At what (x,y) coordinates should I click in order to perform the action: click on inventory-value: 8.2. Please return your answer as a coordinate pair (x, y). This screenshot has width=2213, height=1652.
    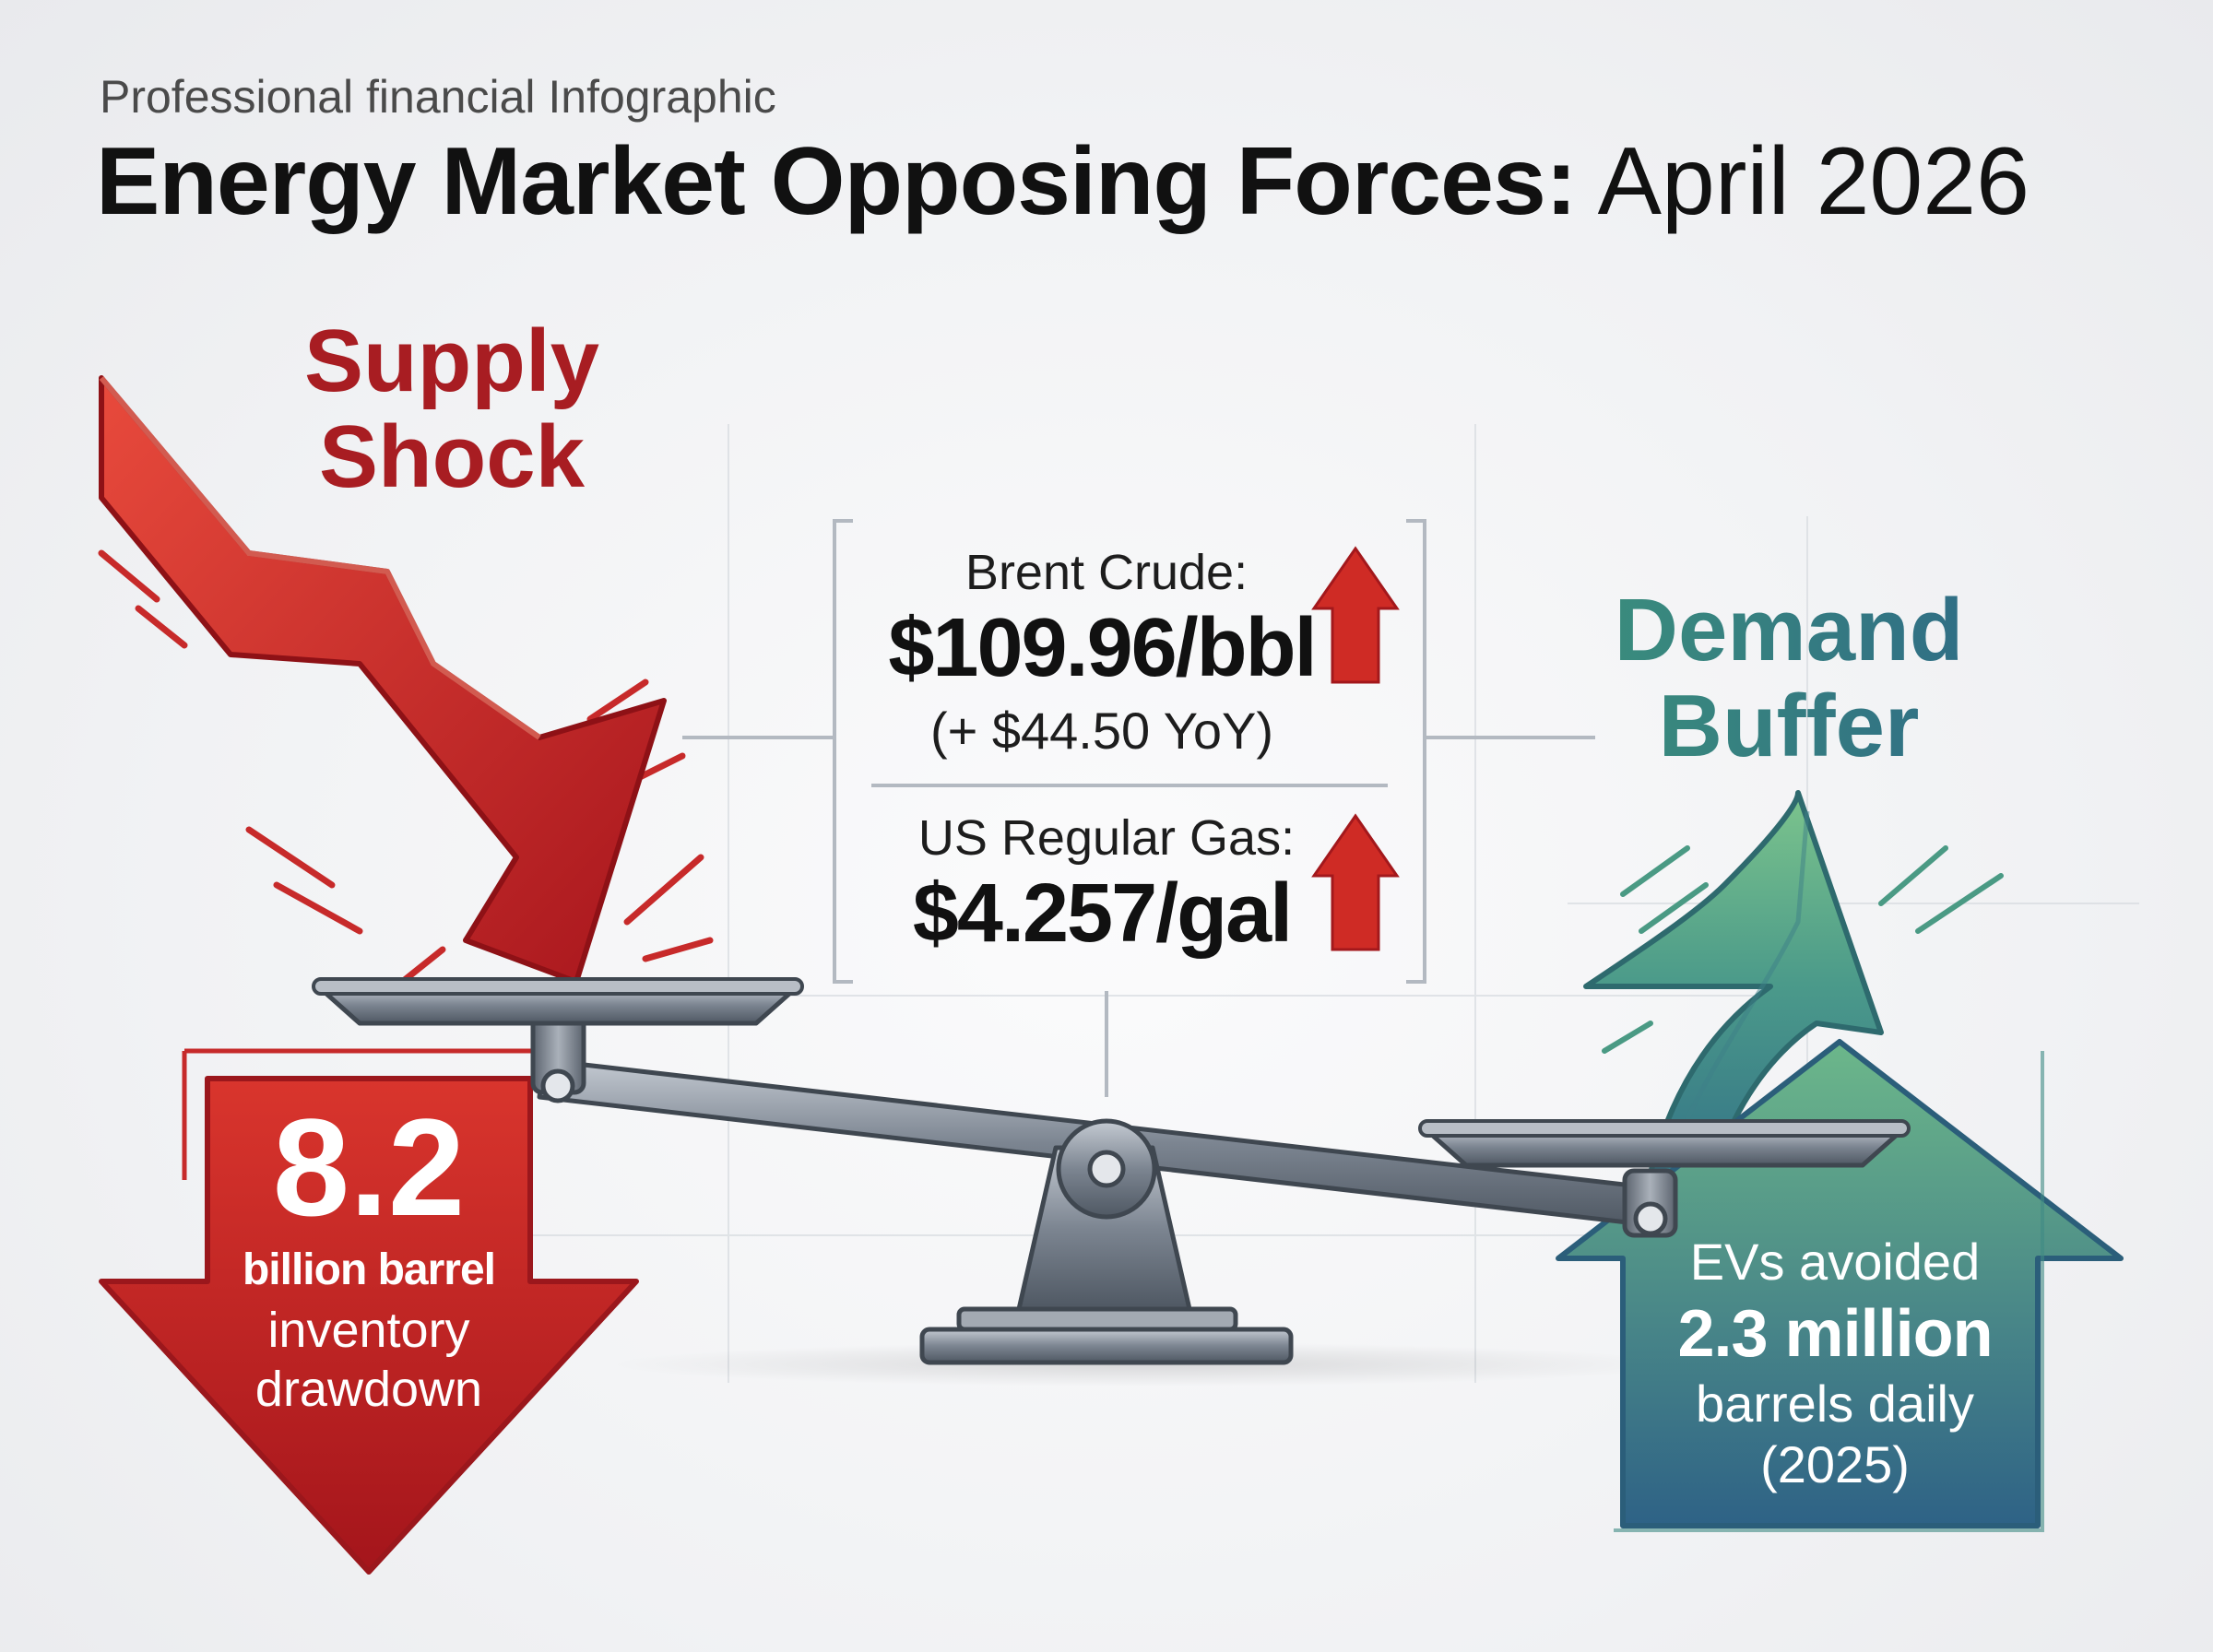
    Looking at the image, I should click on (369, 1167).